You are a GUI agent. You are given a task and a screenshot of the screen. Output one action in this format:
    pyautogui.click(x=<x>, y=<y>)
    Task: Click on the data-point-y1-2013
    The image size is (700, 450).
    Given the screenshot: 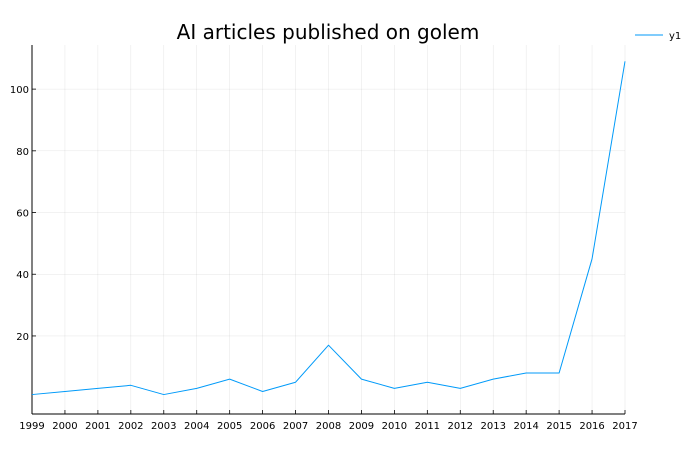 What is the action you would take?
    pyautogui.click(x=493, y=379)
    